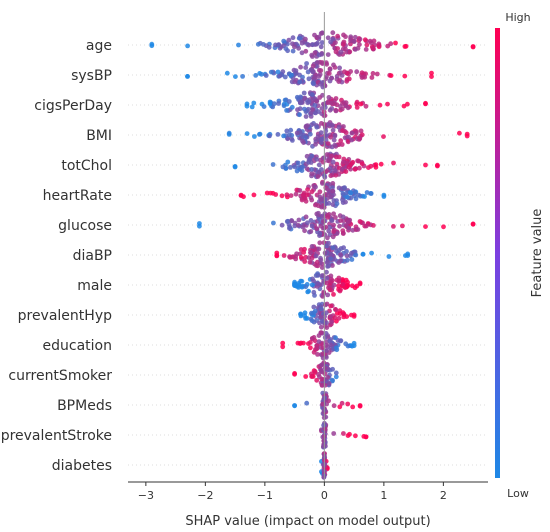 The width and height of the screenshot is (550, 532). I want to click on feature-label: diaBP, so click(92, 256).